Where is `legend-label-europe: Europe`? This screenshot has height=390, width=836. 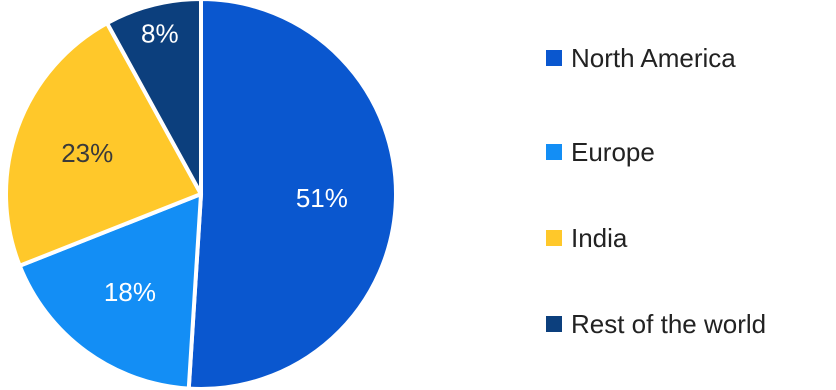 legend-label-europe: Europe is located at coordinates (613, 151).